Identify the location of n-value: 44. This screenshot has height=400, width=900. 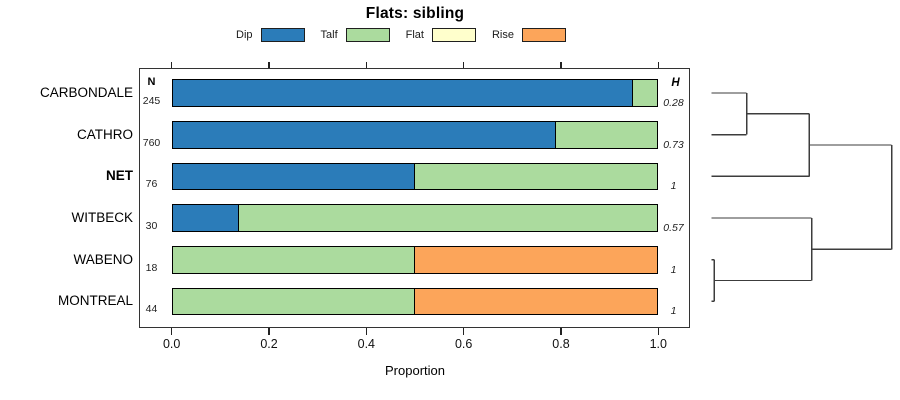
(151, 309).